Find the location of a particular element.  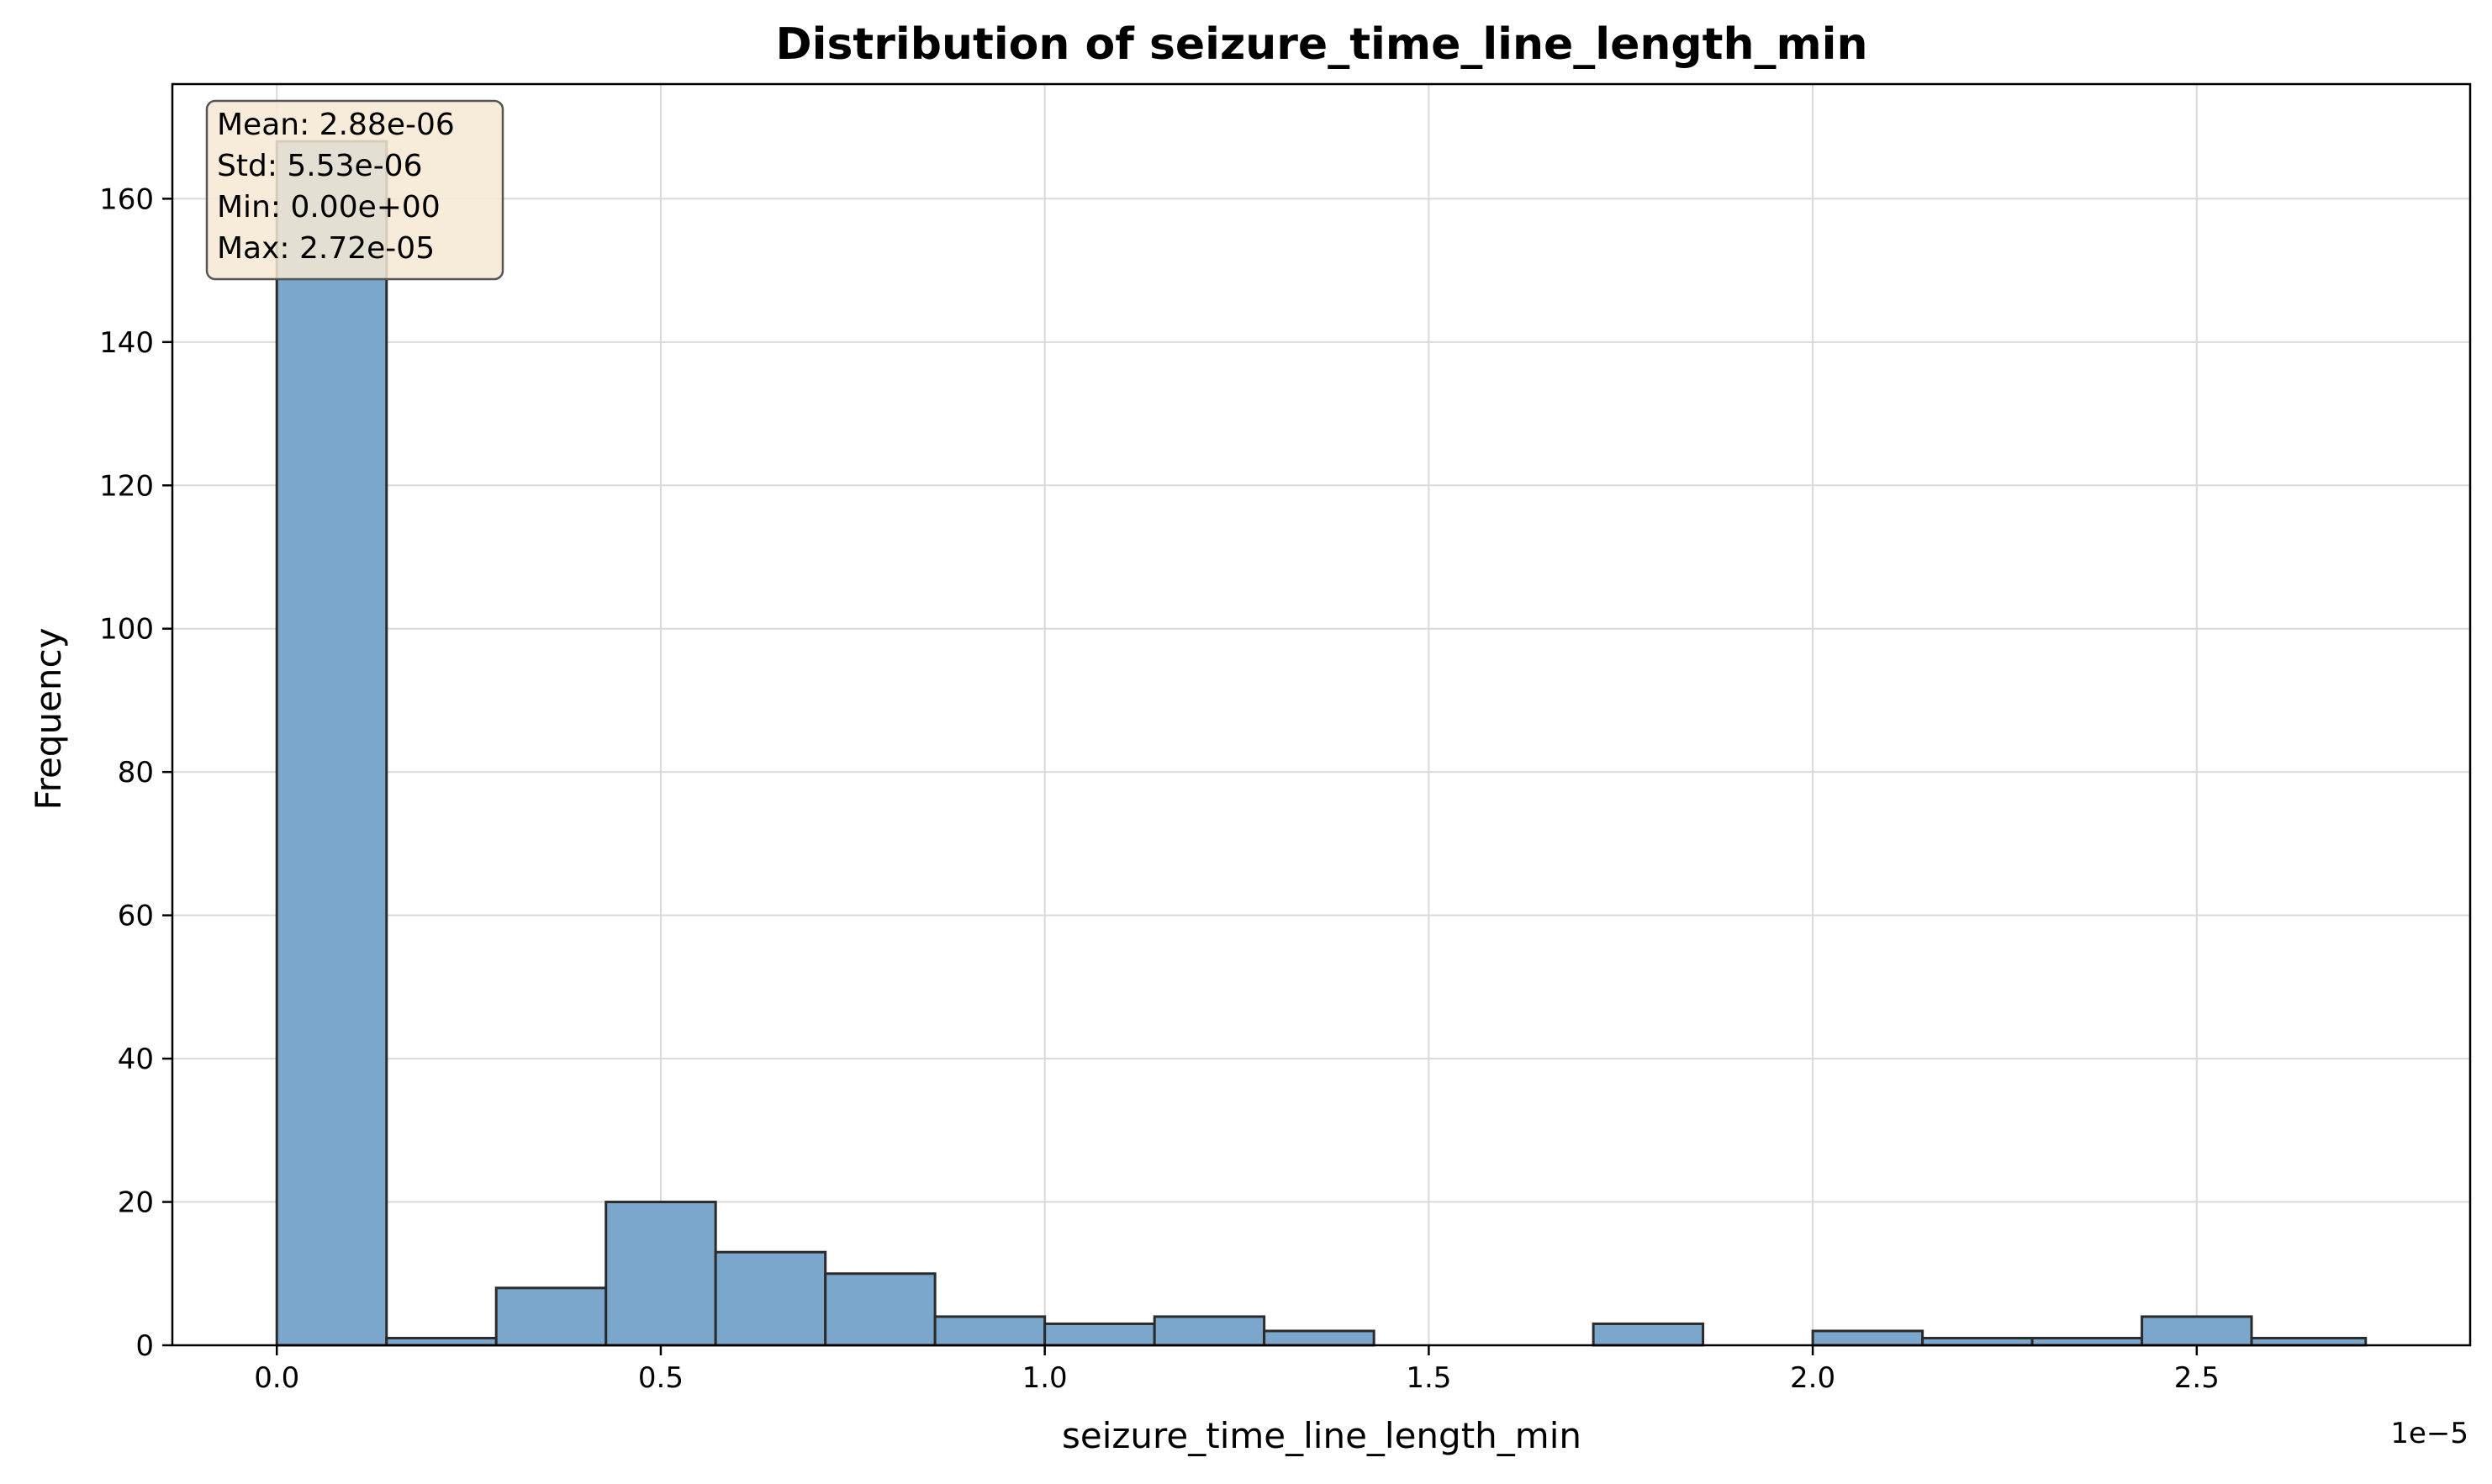

y-tick-label: 40 is located at coordinates (136, 1059).